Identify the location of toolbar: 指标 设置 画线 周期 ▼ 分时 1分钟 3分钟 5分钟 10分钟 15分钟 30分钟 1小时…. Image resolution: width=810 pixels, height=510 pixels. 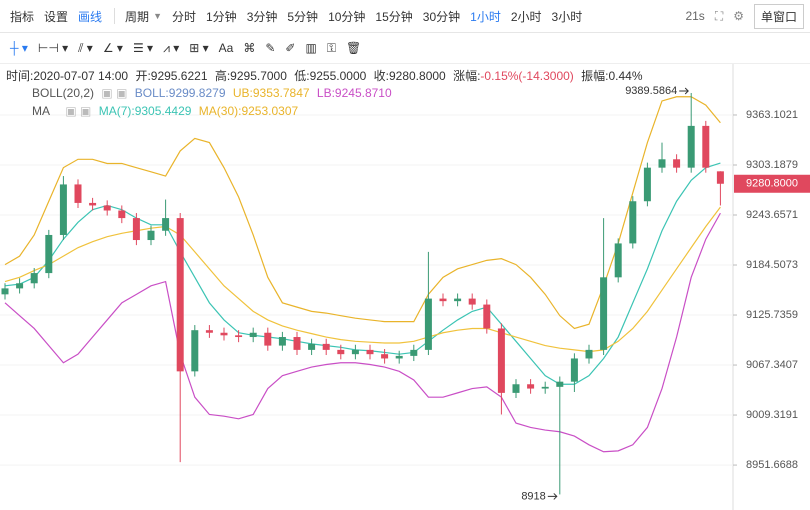
(405, 16).